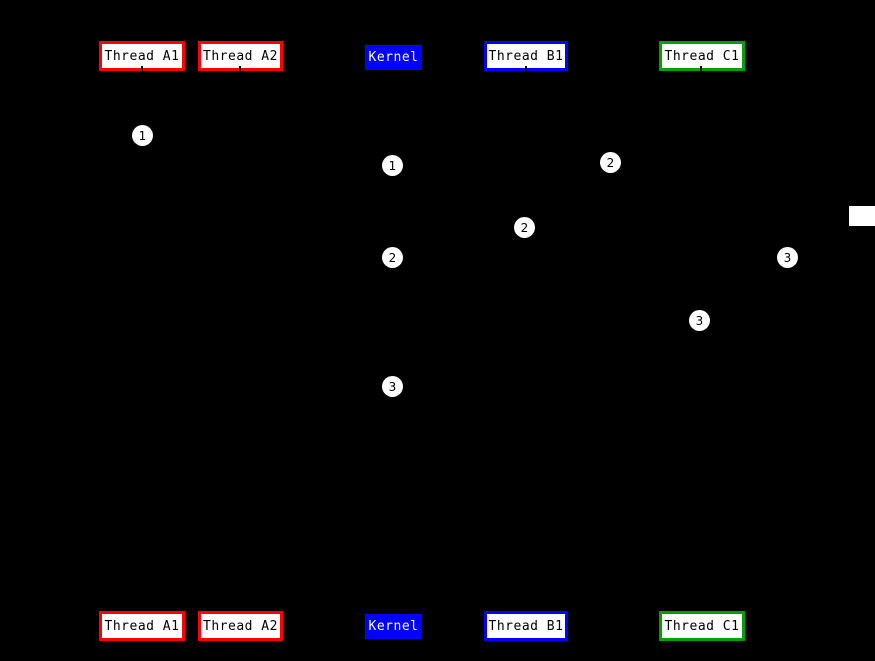  What do you see at coordinates (142, 626) in the screenshot?
I see `participant-bottom-thread-a1: Thread A1` at bounding box center [142, 626].